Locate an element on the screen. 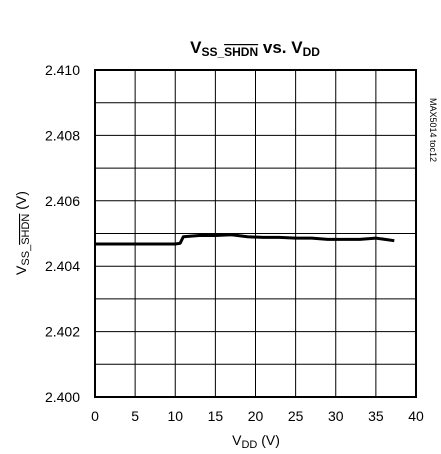 Image resolution: width=441 pixels, height=454 pixels. y-tick-label: 2.410 is located at coordinates (62, 70).